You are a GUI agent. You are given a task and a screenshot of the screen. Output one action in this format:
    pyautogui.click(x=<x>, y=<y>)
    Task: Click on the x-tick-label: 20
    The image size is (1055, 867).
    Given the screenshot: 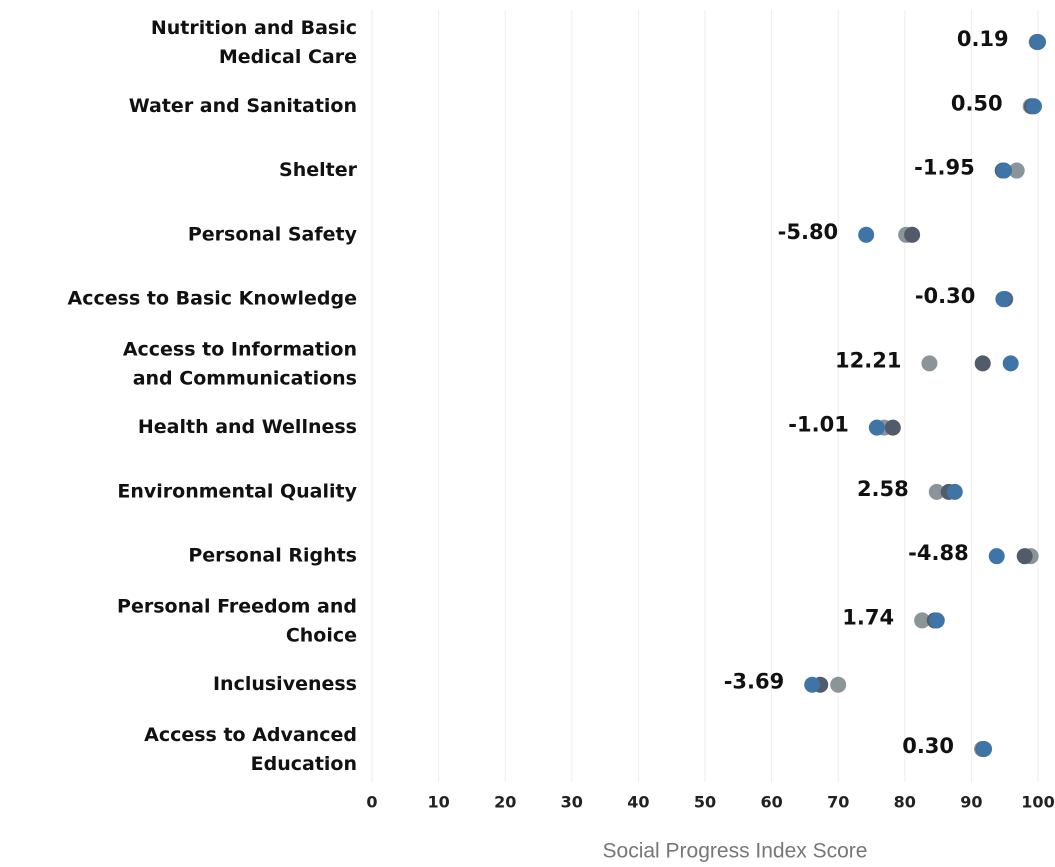 What is the action you would take?
    pyautogui.click(x=505, y=802)
    